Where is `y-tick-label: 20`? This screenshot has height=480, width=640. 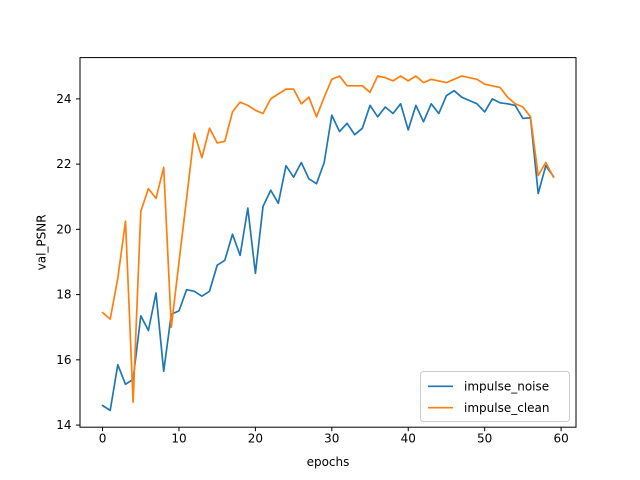
y-tick-label: 20 is located at coordinates (63, 229).